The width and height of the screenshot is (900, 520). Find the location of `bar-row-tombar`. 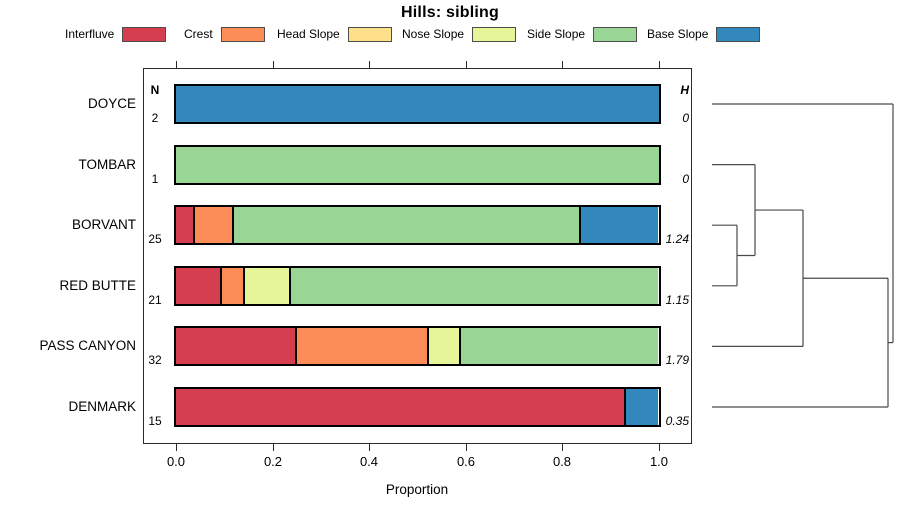

bar-row-tombar is located at coordinates (417, 164).